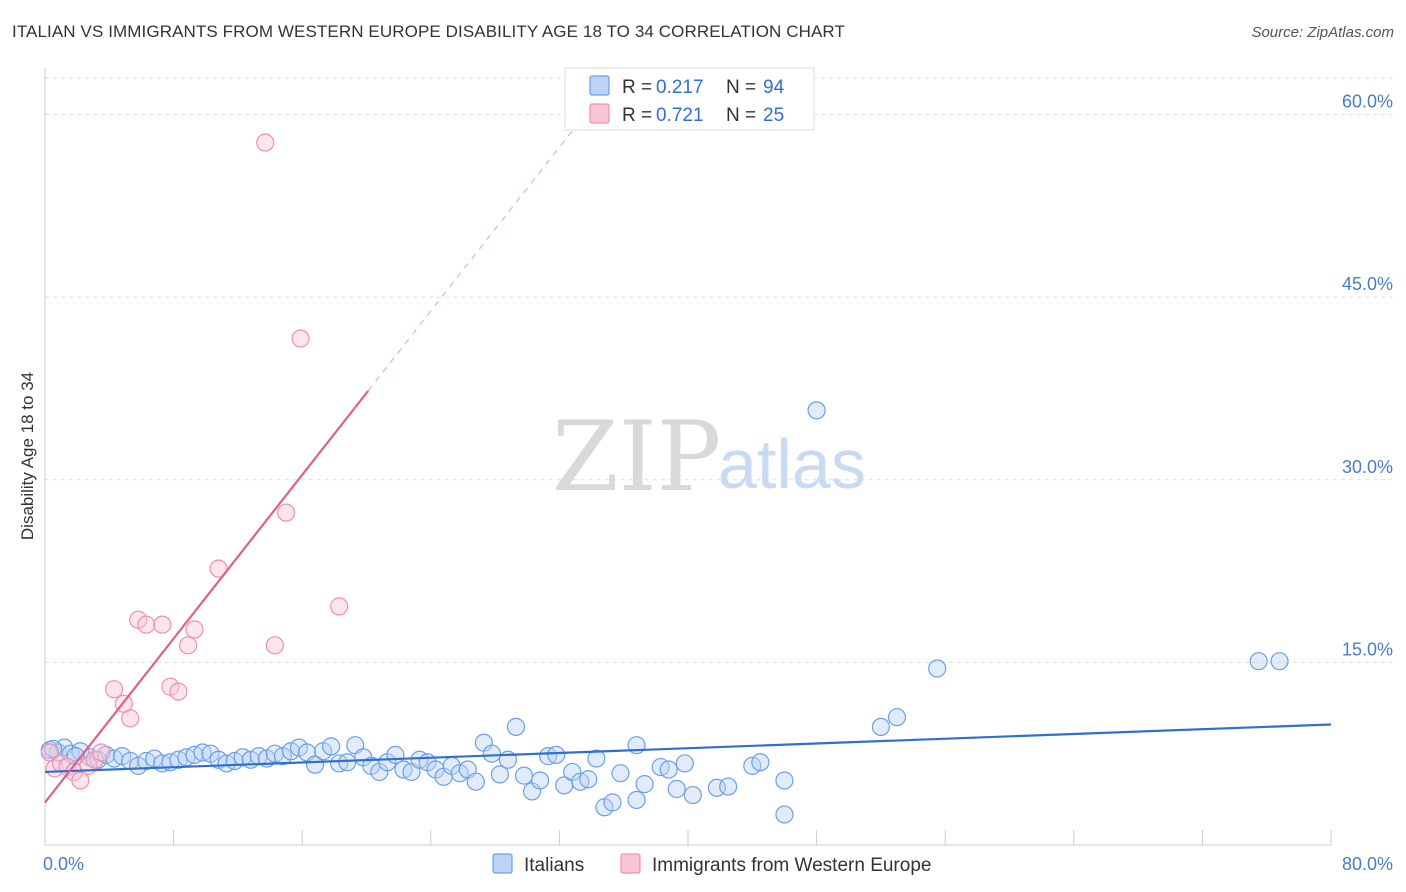 This screenshot has height=892, width=1406. Describe the element at coordinates (680, 115) in the screenshot. I see `immigrants-r-value: 0.721` at that location.